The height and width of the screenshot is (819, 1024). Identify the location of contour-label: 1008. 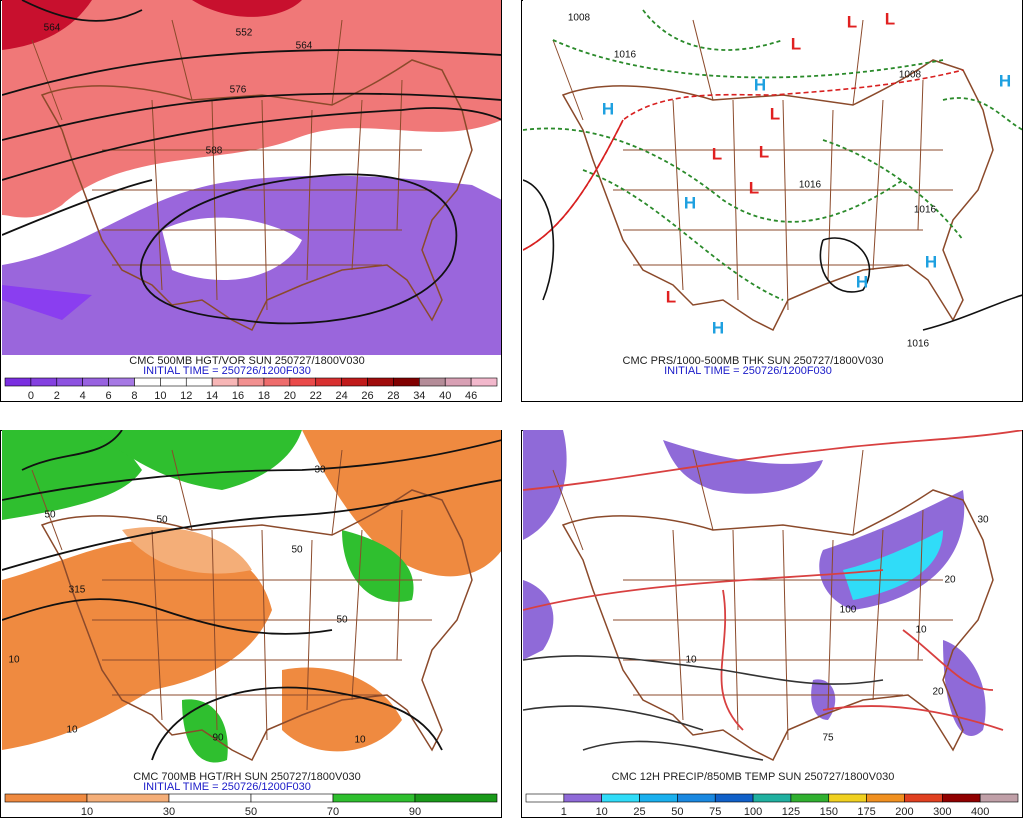
(579, 18).